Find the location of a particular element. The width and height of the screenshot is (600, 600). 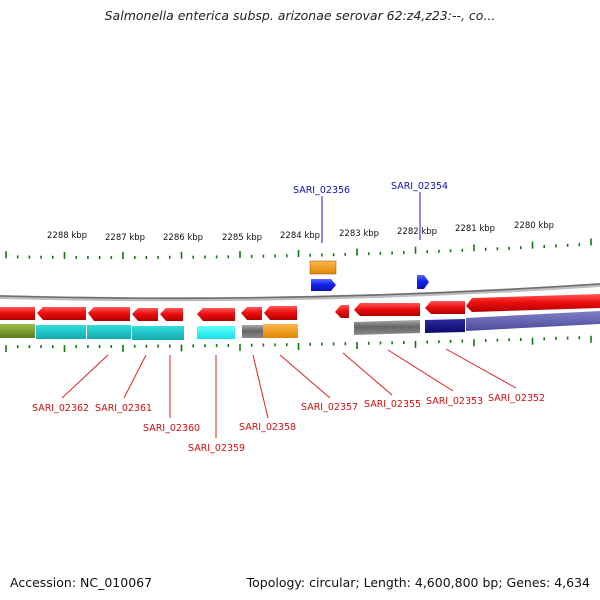

gene-label-sari-02362: SARI_02362 is located at coordinates (60, 408).